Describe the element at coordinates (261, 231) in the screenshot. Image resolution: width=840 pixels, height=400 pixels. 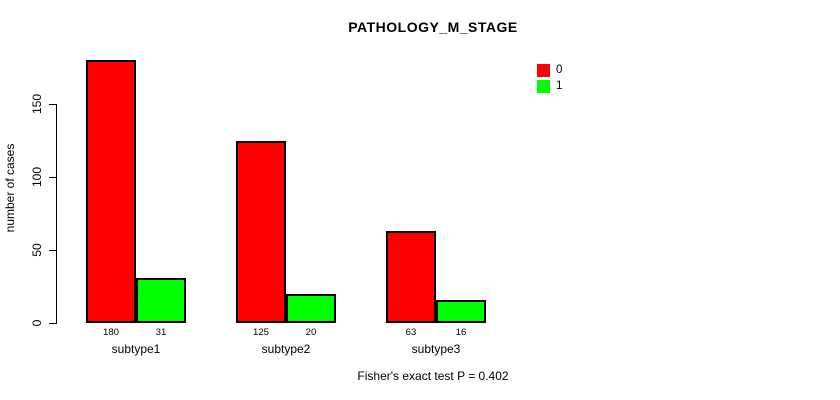
I see `bar-subtype2-series0` at that location.